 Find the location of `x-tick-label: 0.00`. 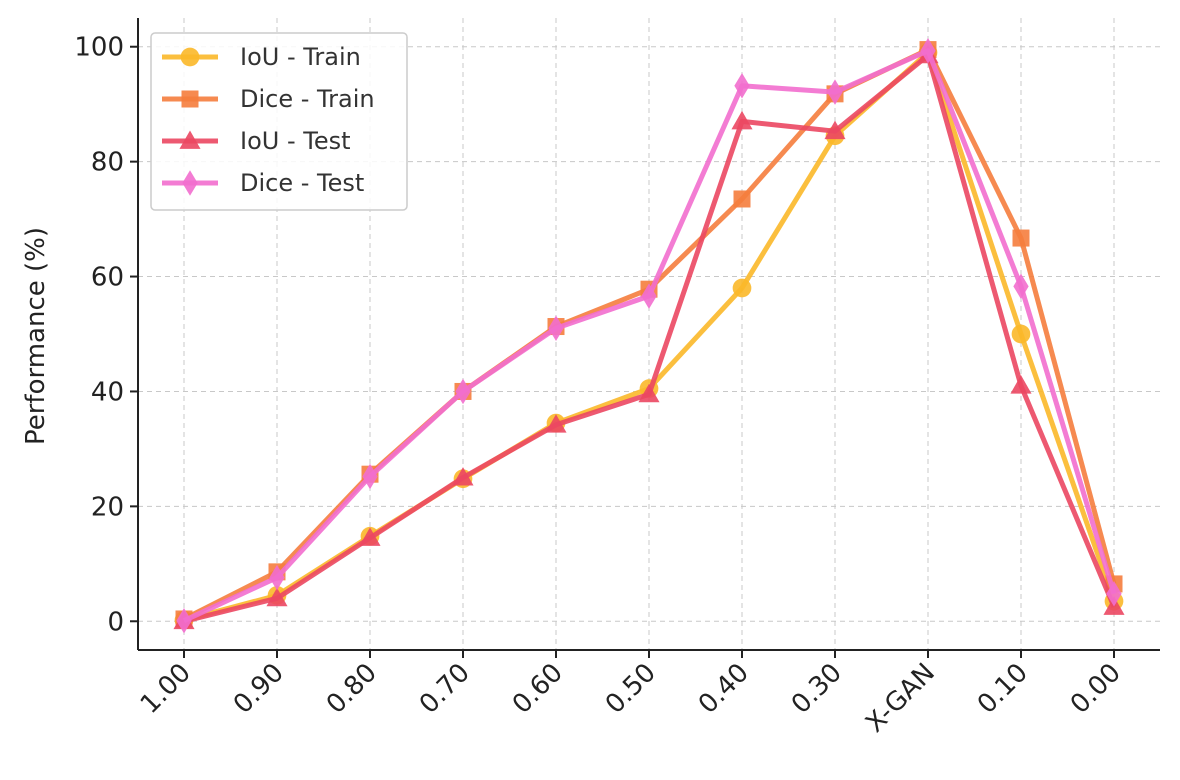

x-tick-label: 0.00 is located at coordinates (1096, 689).